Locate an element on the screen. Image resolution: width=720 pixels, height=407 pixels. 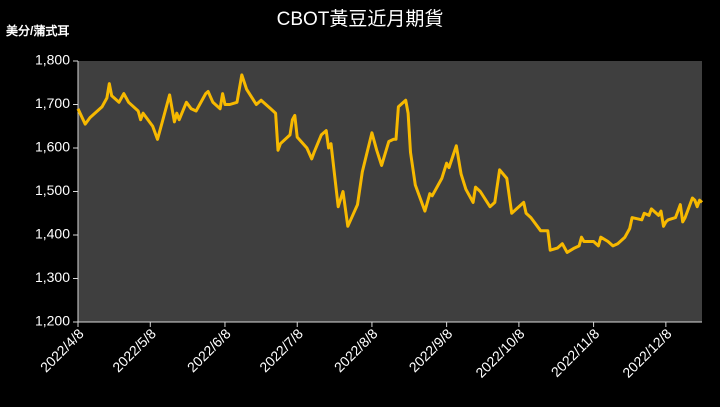
y-tick-label: 1,300 is located at coordinates (52, 277).